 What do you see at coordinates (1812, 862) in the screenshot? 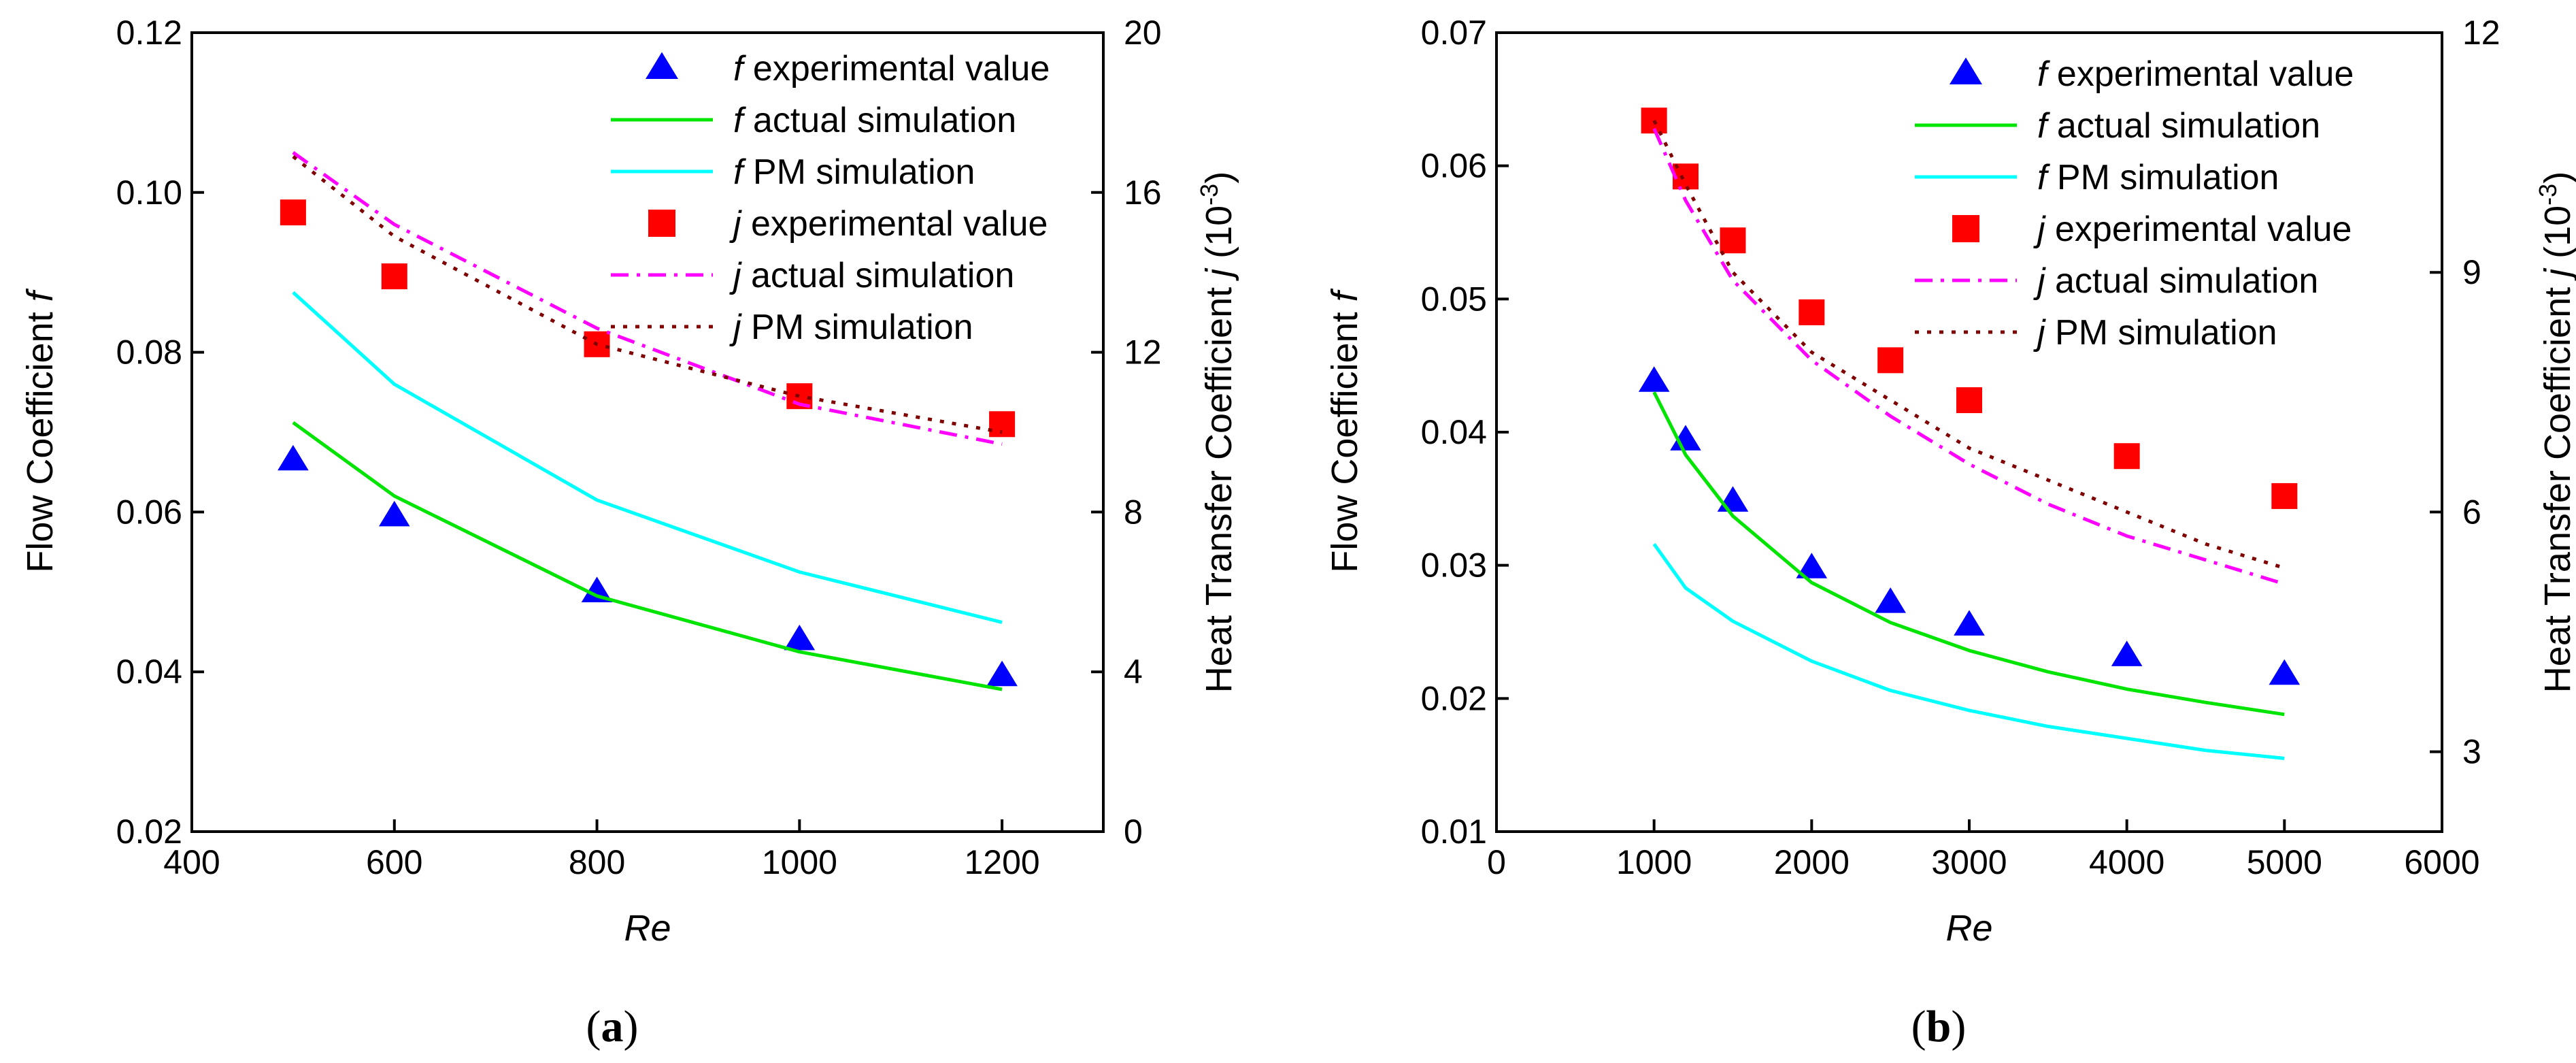
I see `x-tick-label: 2000` at bounding box center [1812, 862].